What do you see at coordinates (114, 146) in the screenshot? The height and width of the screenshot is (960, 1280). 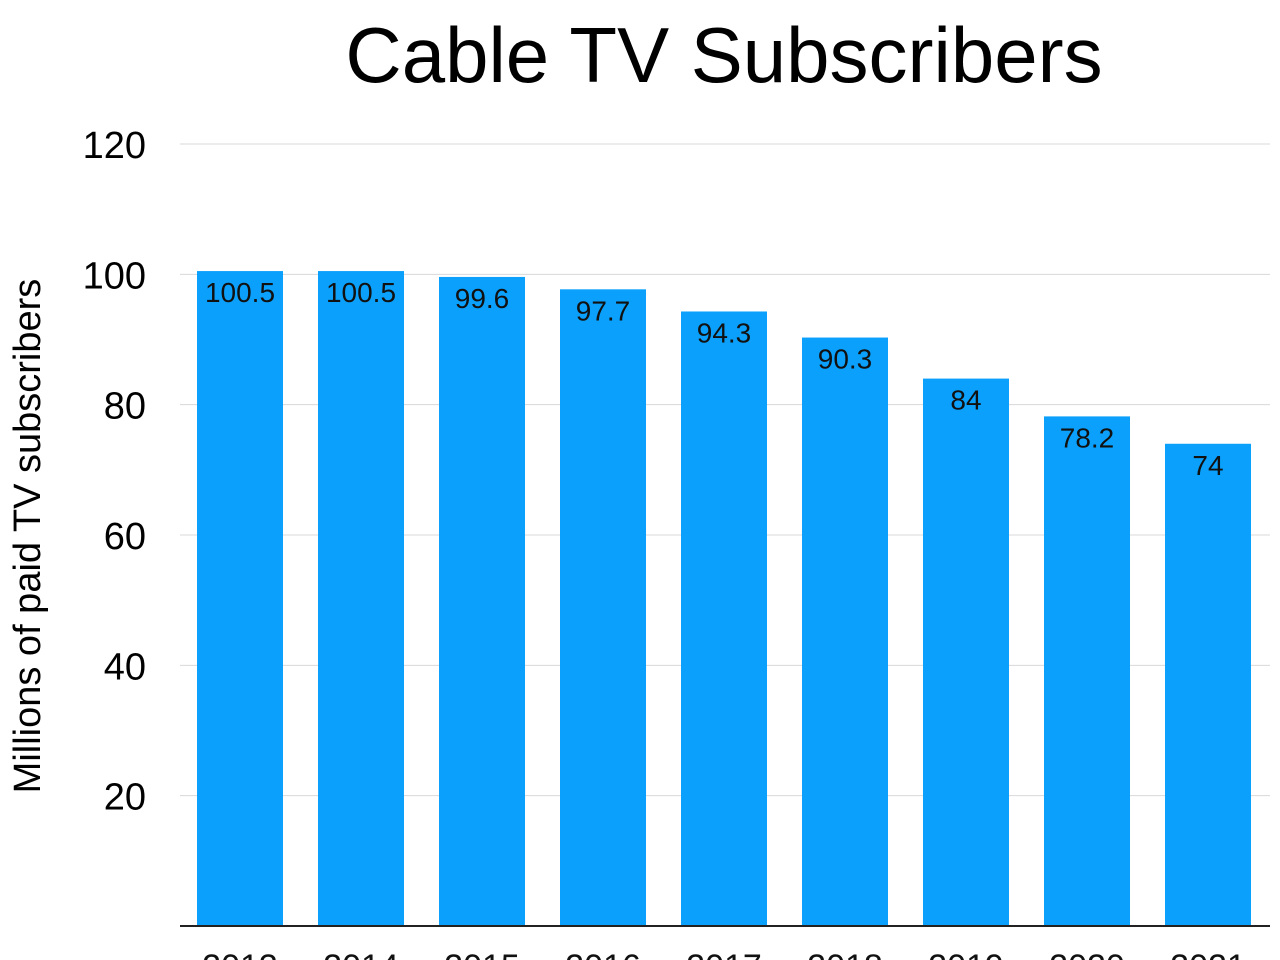 I see `y-tick-label: 120` at bounding box center [114, 146].